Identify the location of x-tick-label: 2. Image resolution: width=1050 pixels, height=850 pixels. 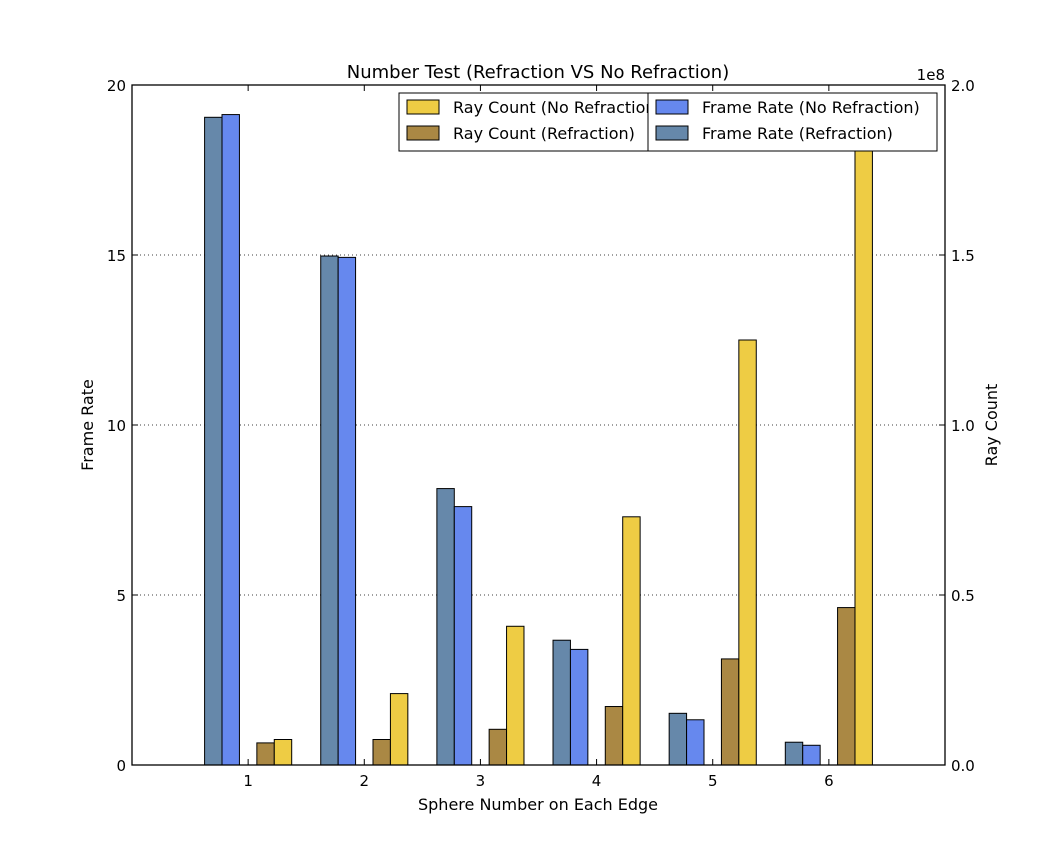
(365, 781).